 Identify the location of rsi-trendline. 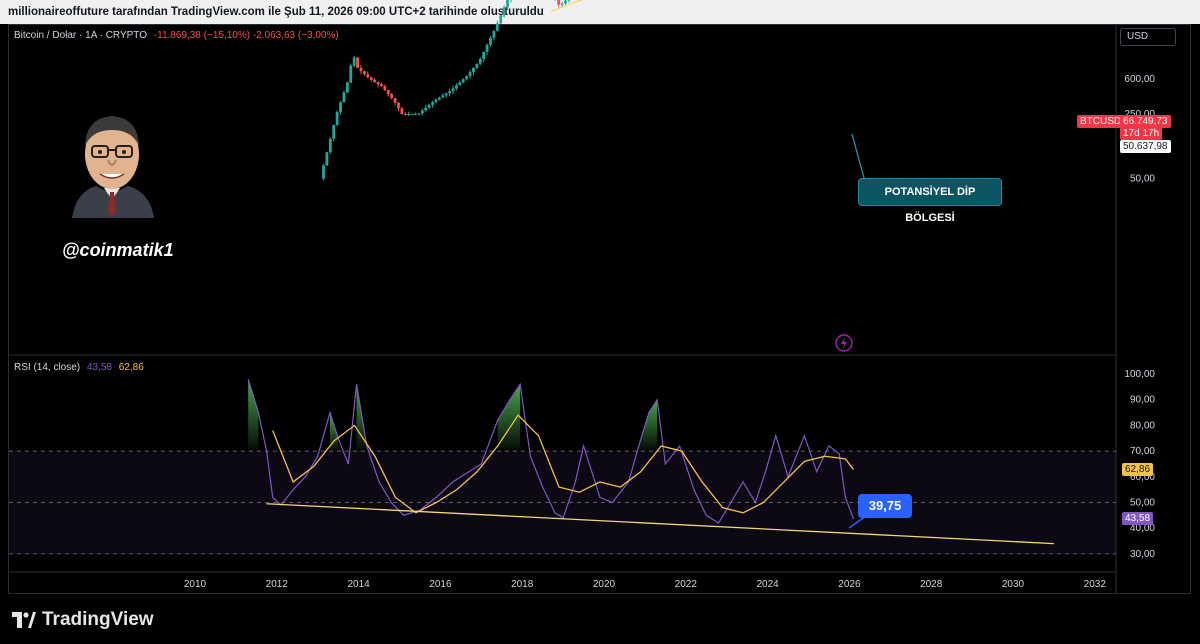
(660, 524).